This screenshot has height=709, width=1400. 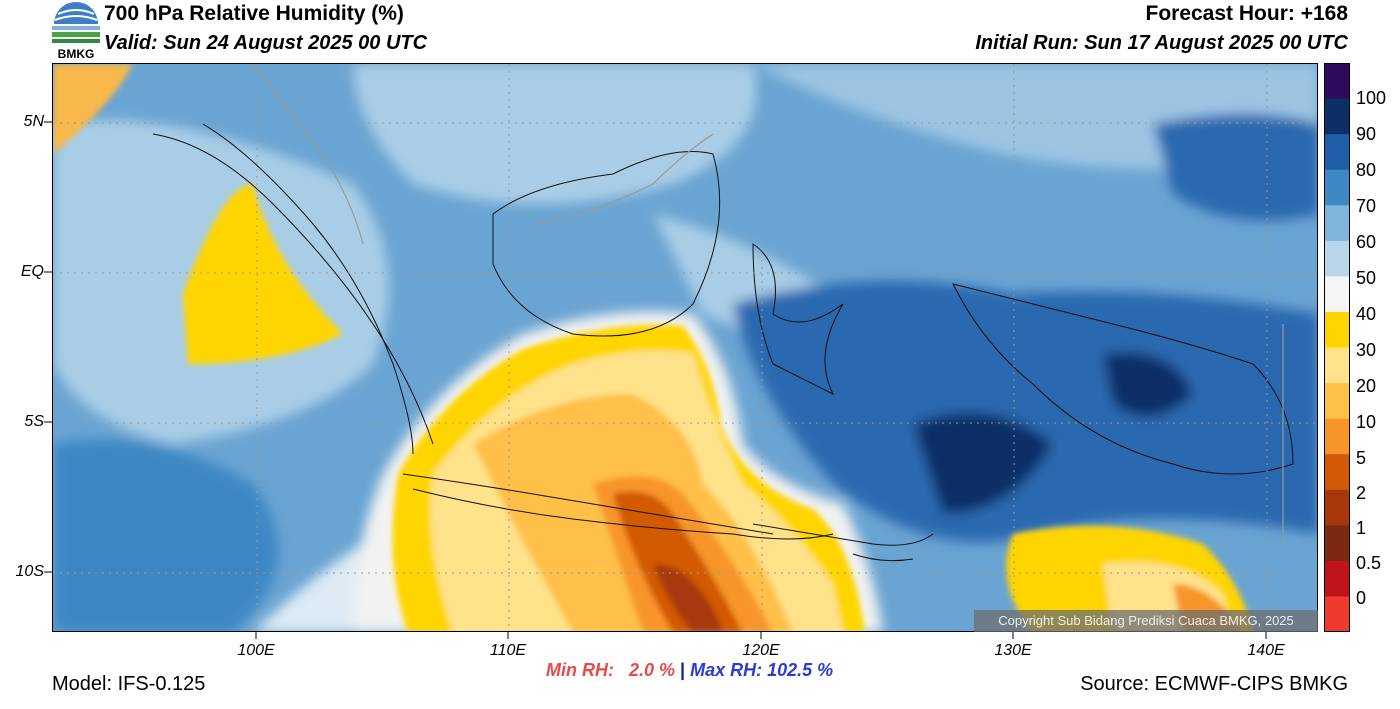 What do you see at coordinates (1361, 493) in the screenshot?
I see `colorbar-label: 2` at bounding box center [1361, 493].